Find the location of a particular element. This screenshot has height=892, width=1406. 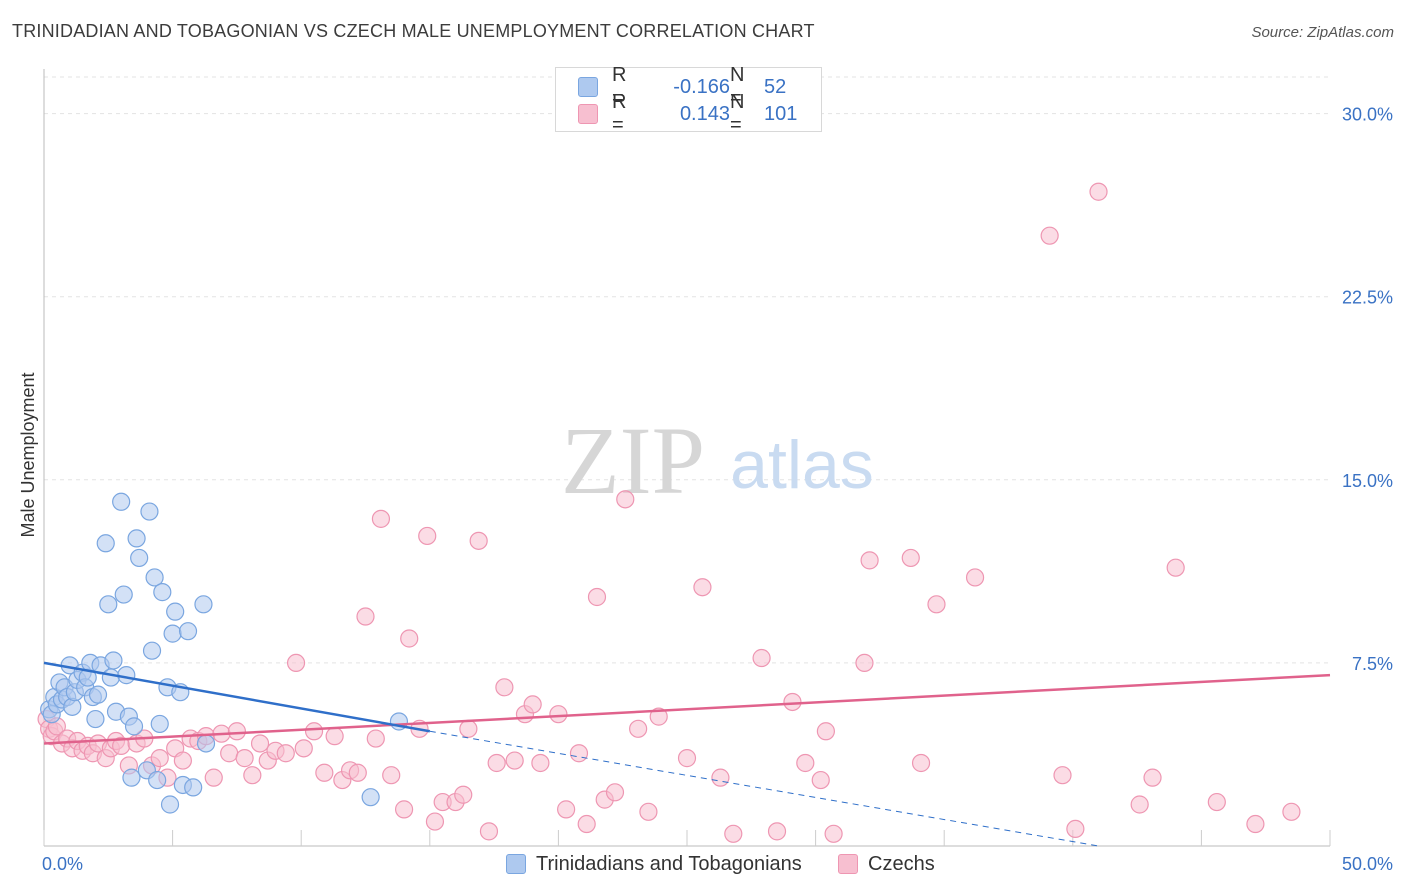

legend-r-value: -0.166 is located at coordinates (701, 86).